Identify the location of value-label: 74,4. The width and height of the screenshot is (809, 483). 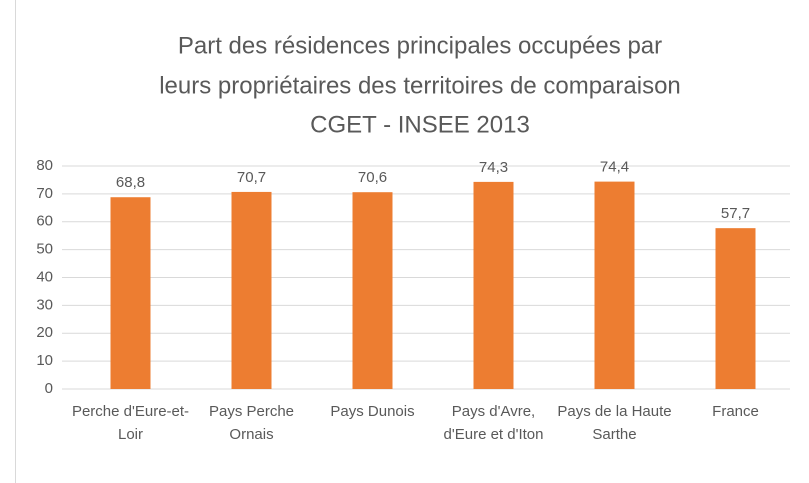
(614, 167).